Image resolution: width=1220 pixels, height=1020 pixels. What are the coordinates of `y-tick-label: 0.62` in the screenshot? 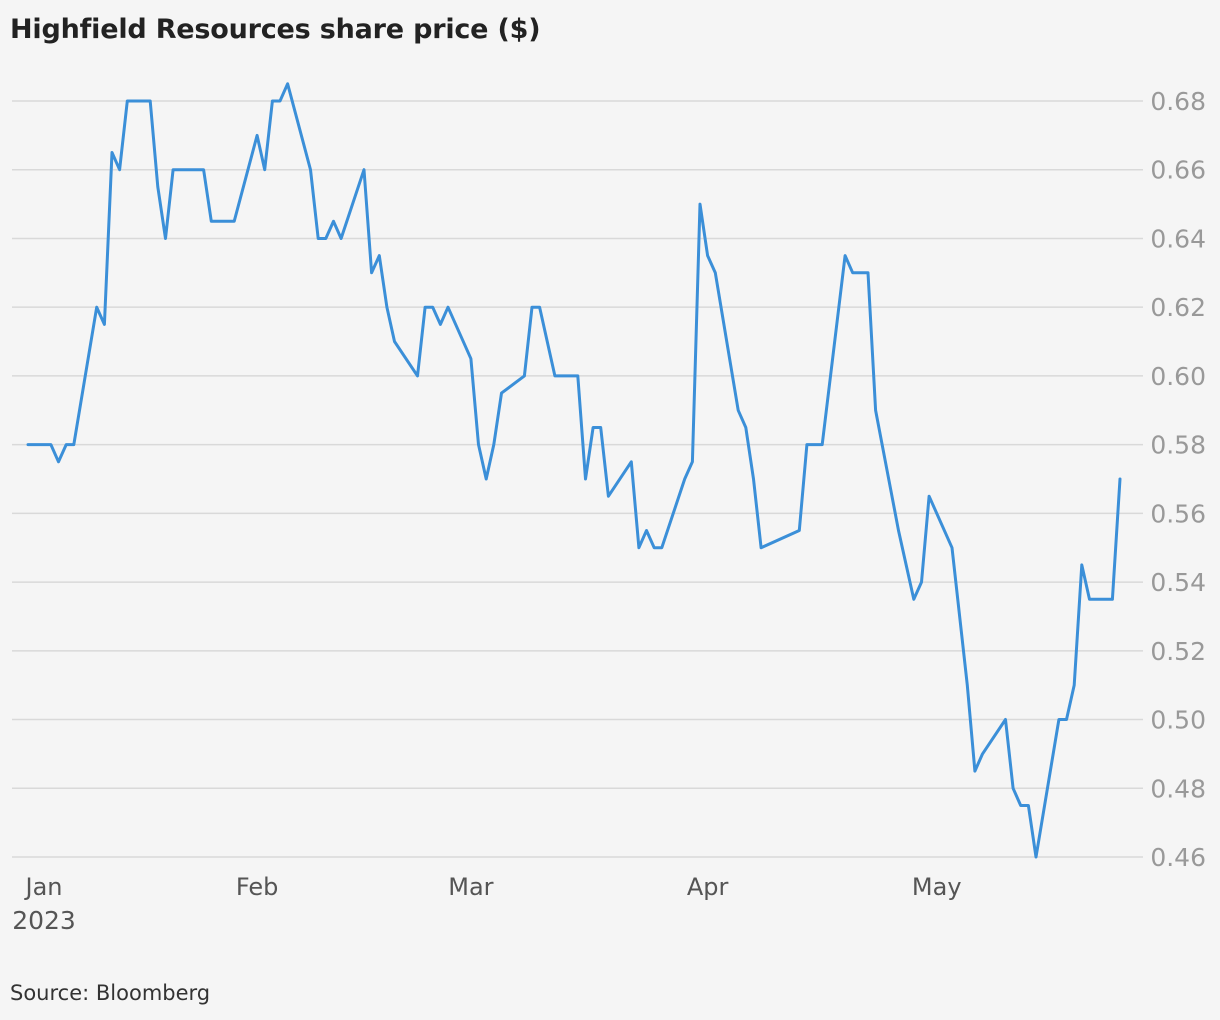 It's located at (1178, 307).